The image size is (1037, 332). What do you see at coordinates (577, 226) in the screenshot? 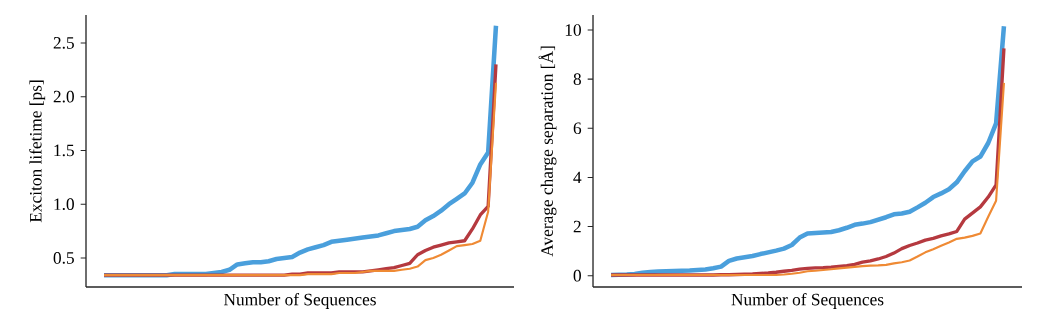
I see `y-tick-label: 2` at bounding box center [577, 226].